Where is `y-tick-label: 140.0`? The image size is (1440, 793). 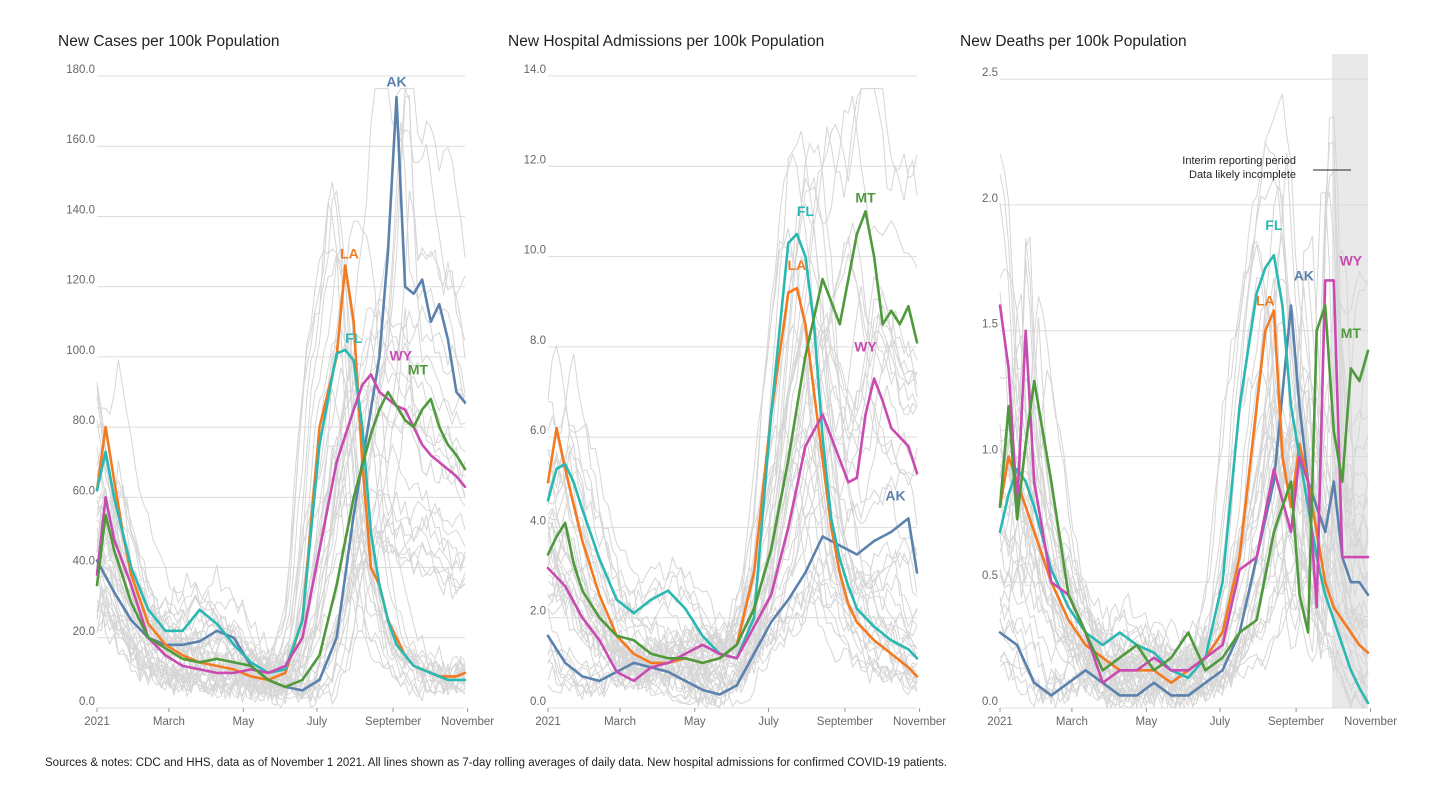
y-tick-label: 140.0 is located at coordinates (80, 210).